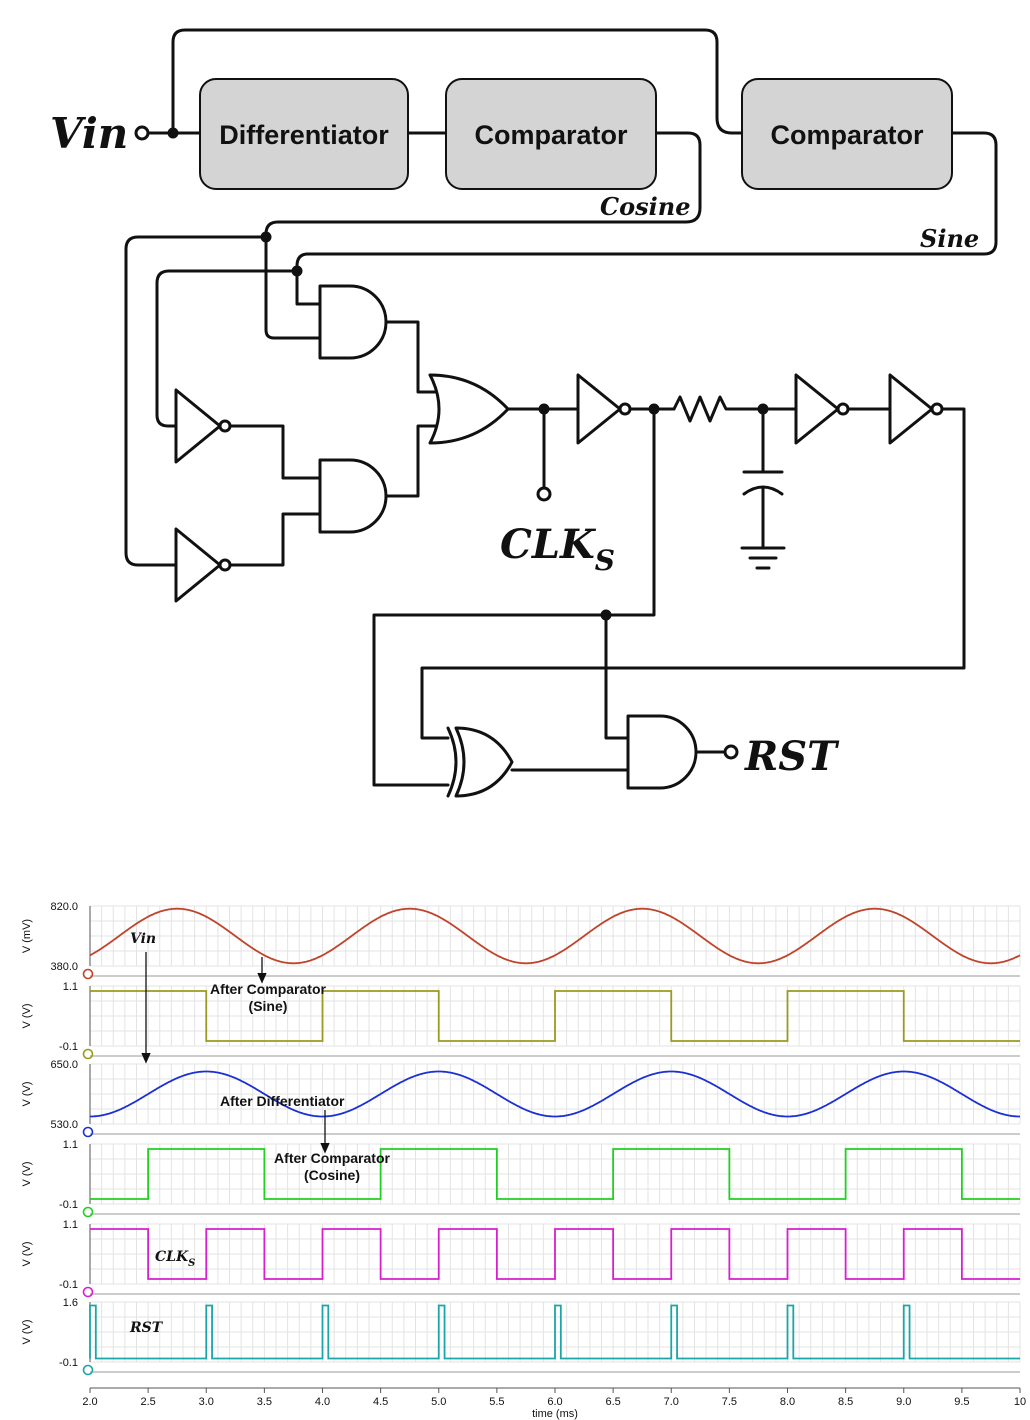 The height and width of the screenshot is (1420, 1030). Describe the element at coordinates (89, 1402) in the screenshot. I see `x-tick-label: 2.0` at that location.